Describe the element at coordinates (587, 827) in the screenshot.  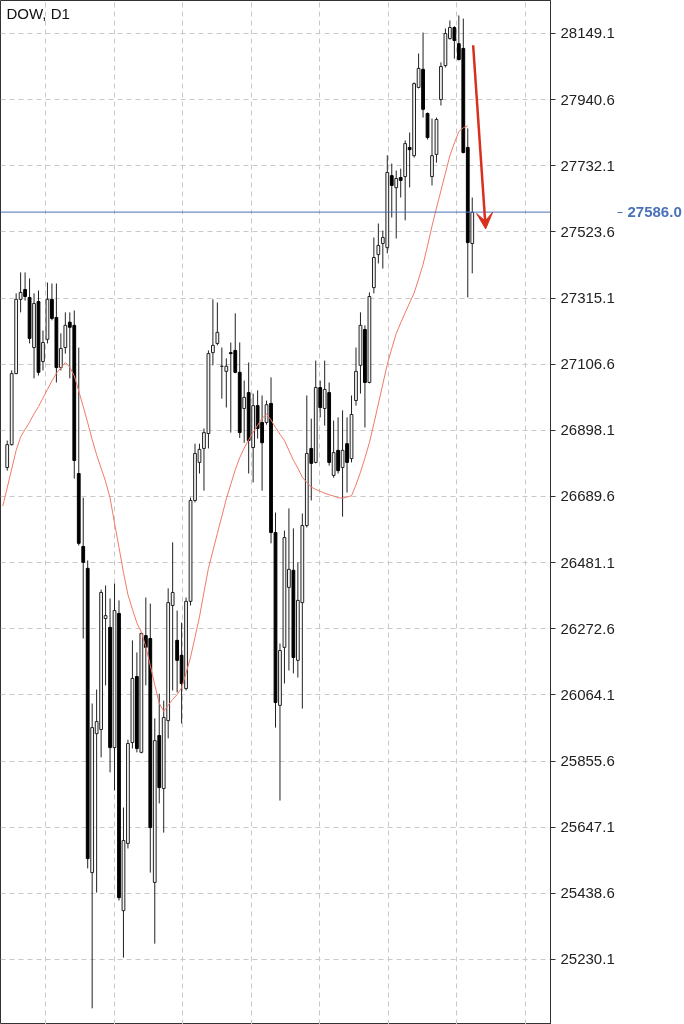
I see `y-tick-label: 25647.1` at that location.